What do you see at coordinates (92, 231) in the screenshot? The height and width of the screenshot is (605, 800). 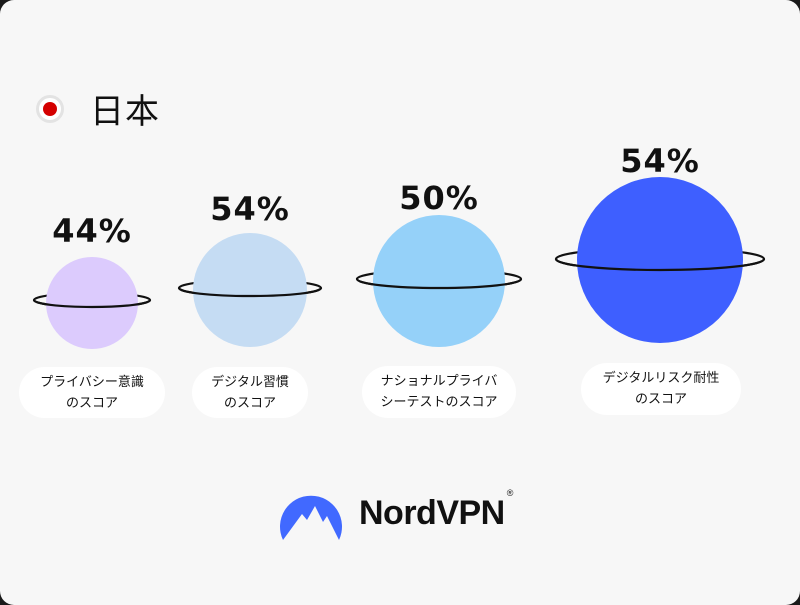 I see `score-privacy-awareness: 44%` at bounding box center [92, 231].